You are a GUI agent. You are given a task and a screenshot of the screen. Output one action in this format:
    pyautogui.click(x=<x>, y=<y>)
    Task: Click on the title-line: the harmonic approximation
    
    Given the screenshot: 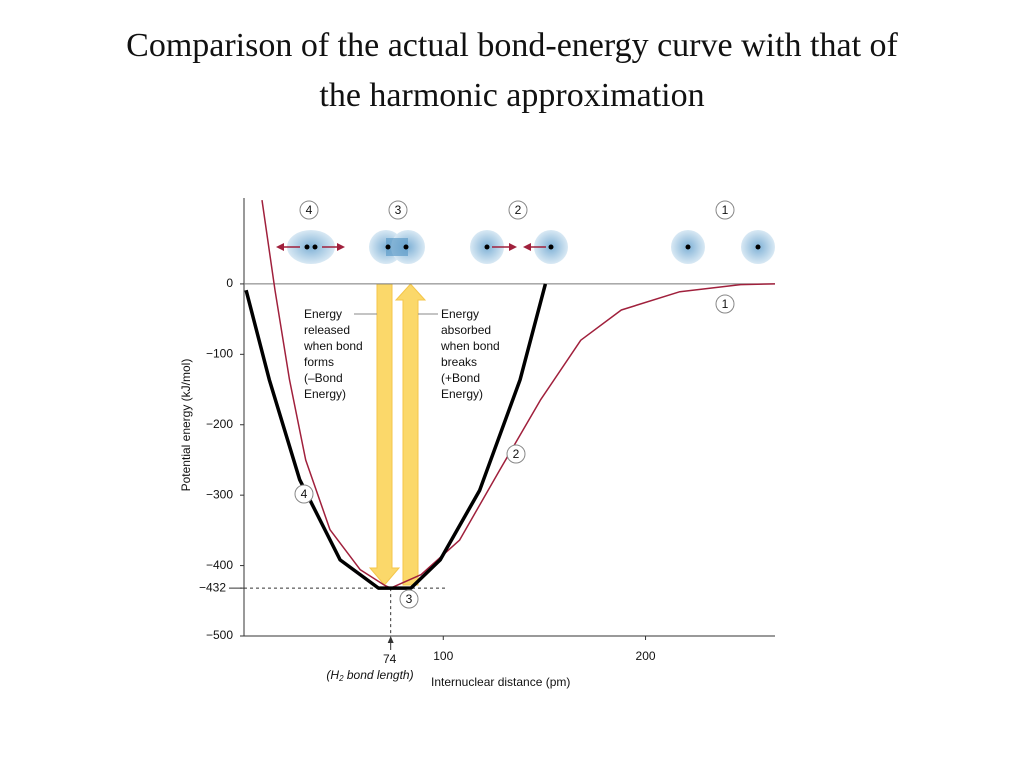 What is the action you would take?
    pyautogui.click(x=511, y=95)
    